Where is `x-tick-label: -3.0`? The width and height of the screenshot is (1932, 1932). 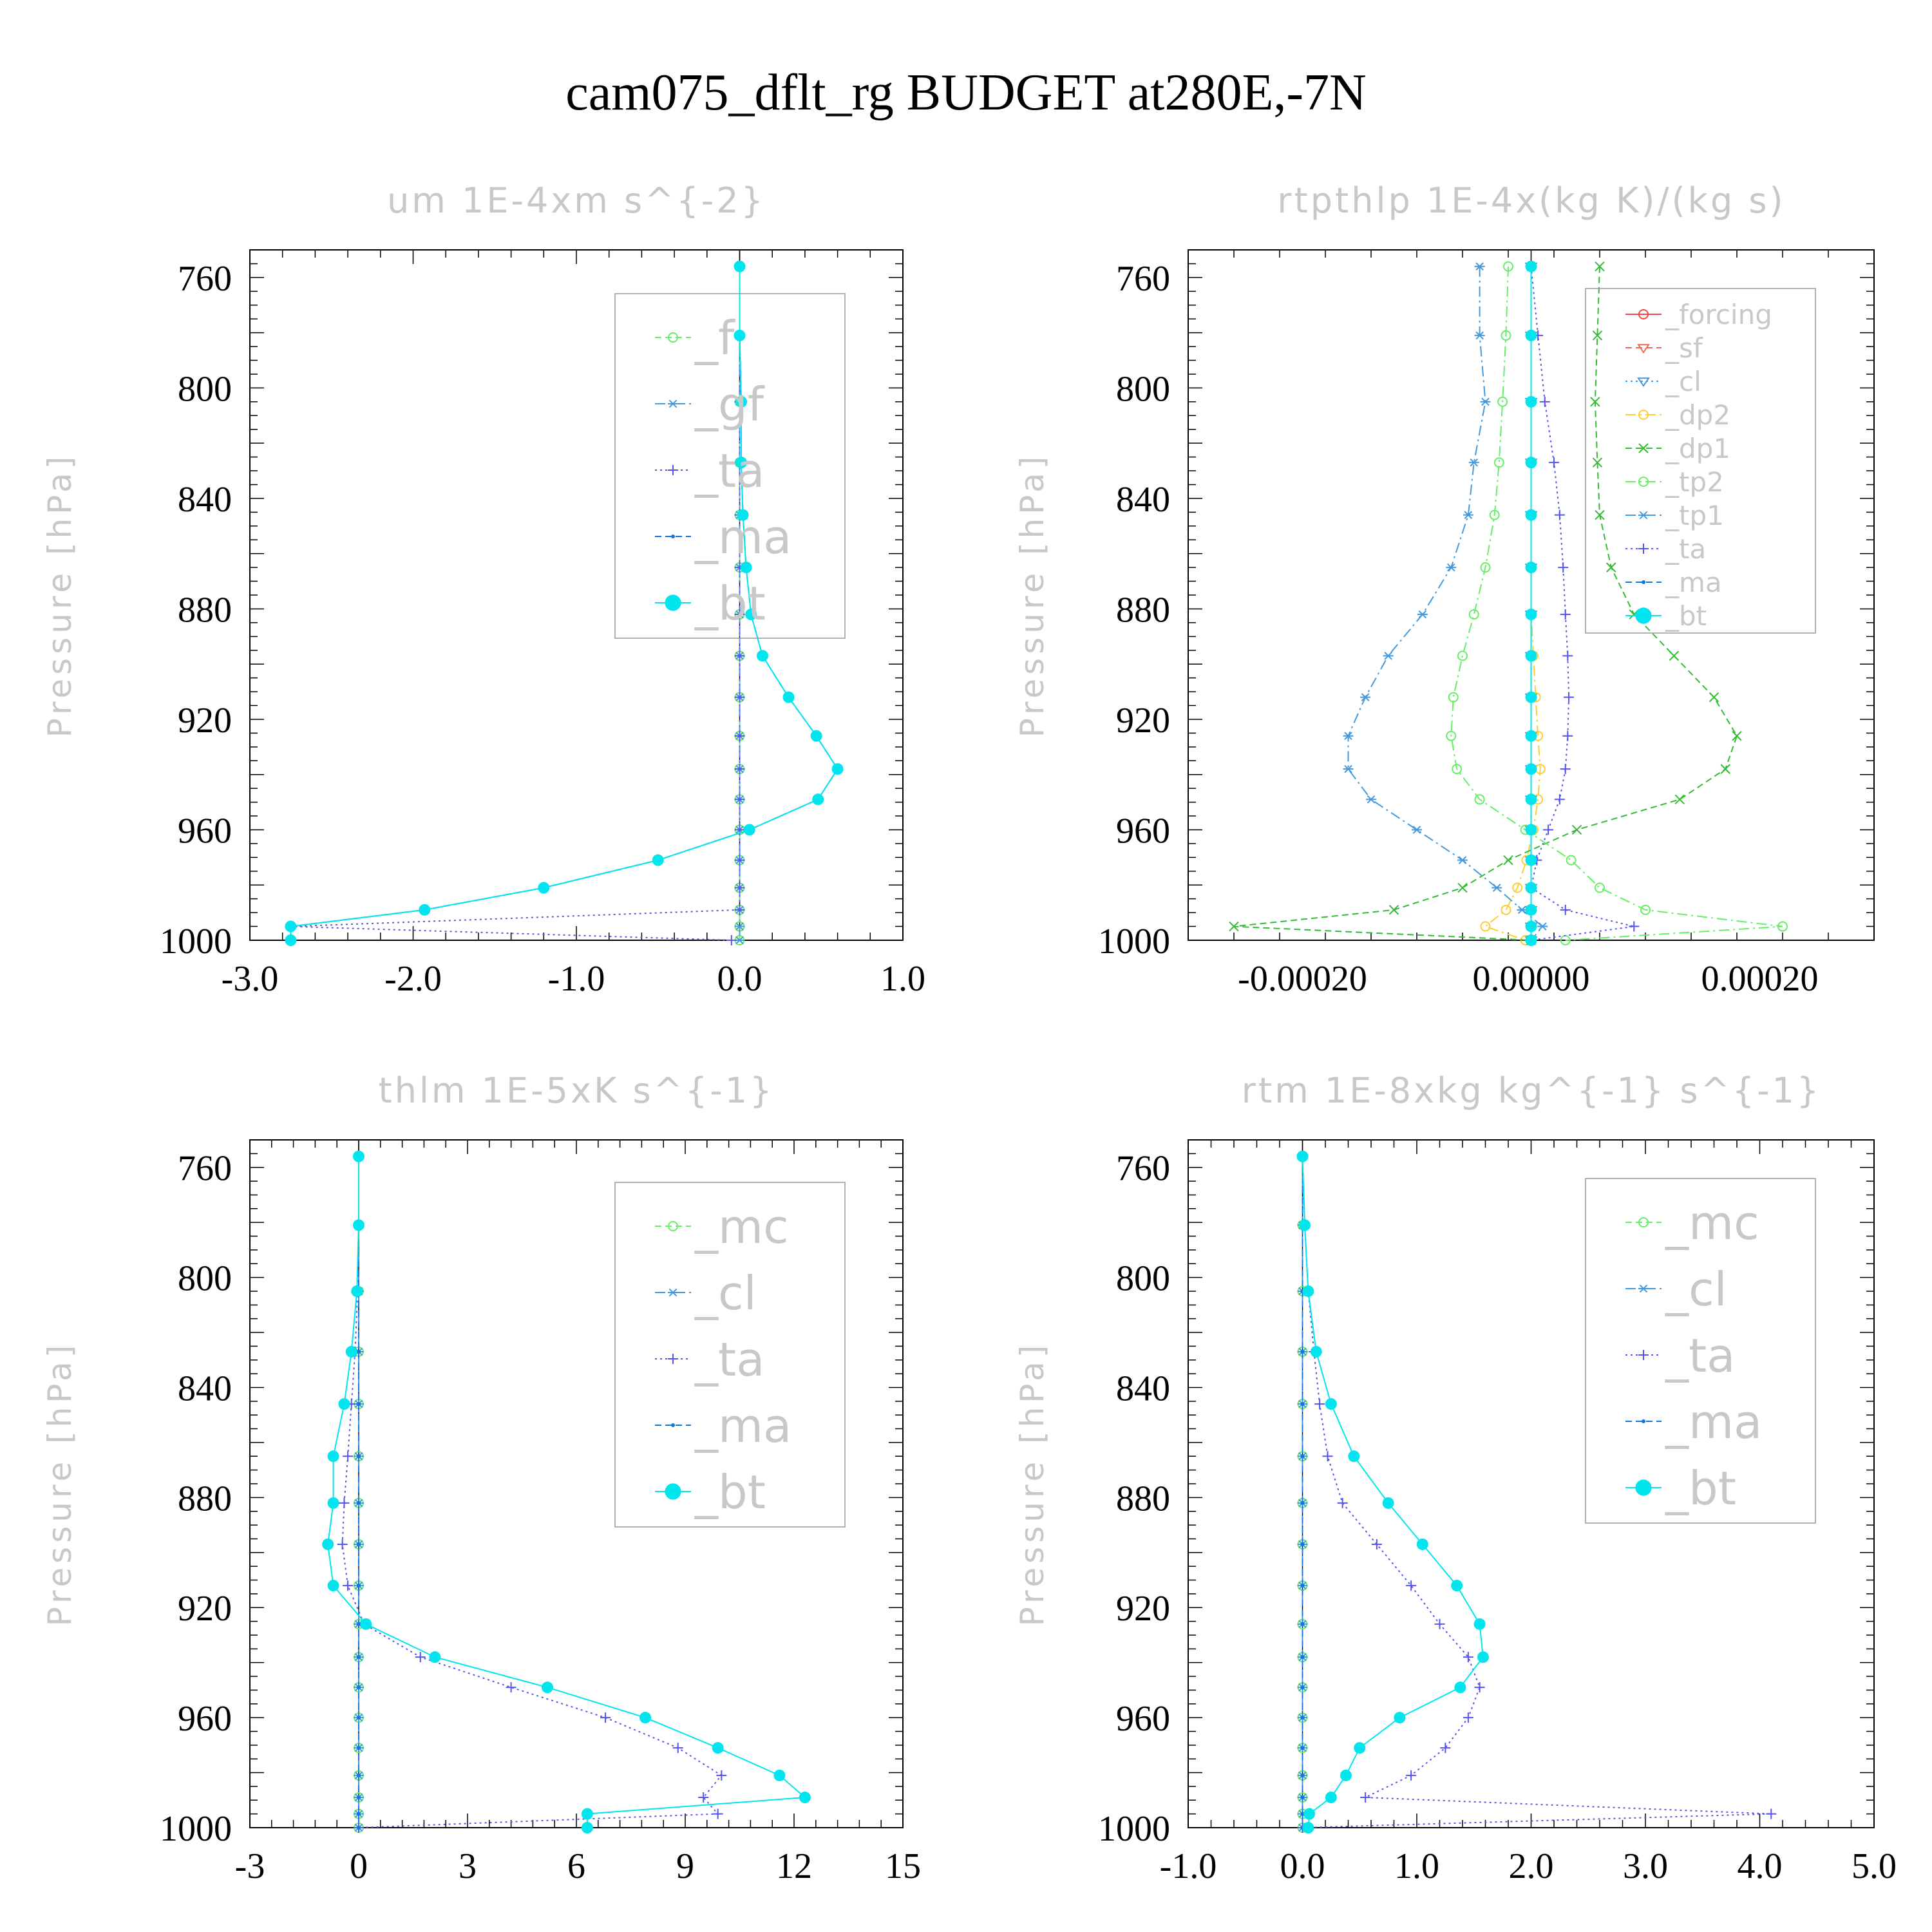 x-tick-label: -3.0 is located at coordinates (250, 979).